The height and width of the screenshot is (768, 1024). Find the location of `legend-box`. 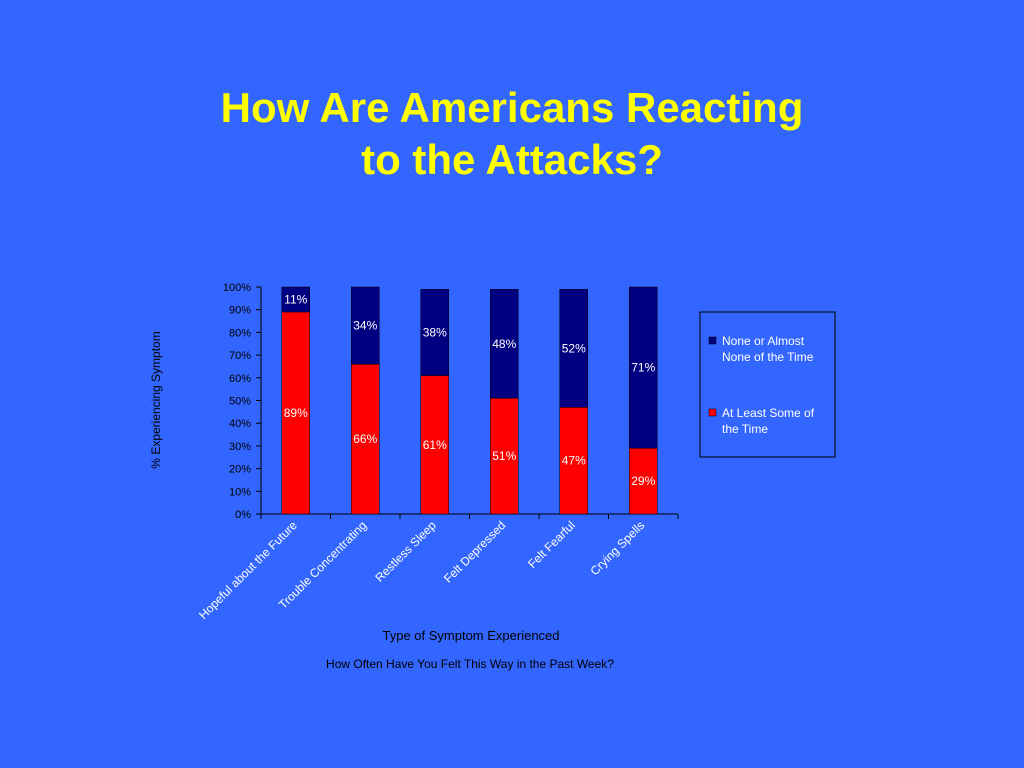

legend-box is located at coordinates (767, 384).